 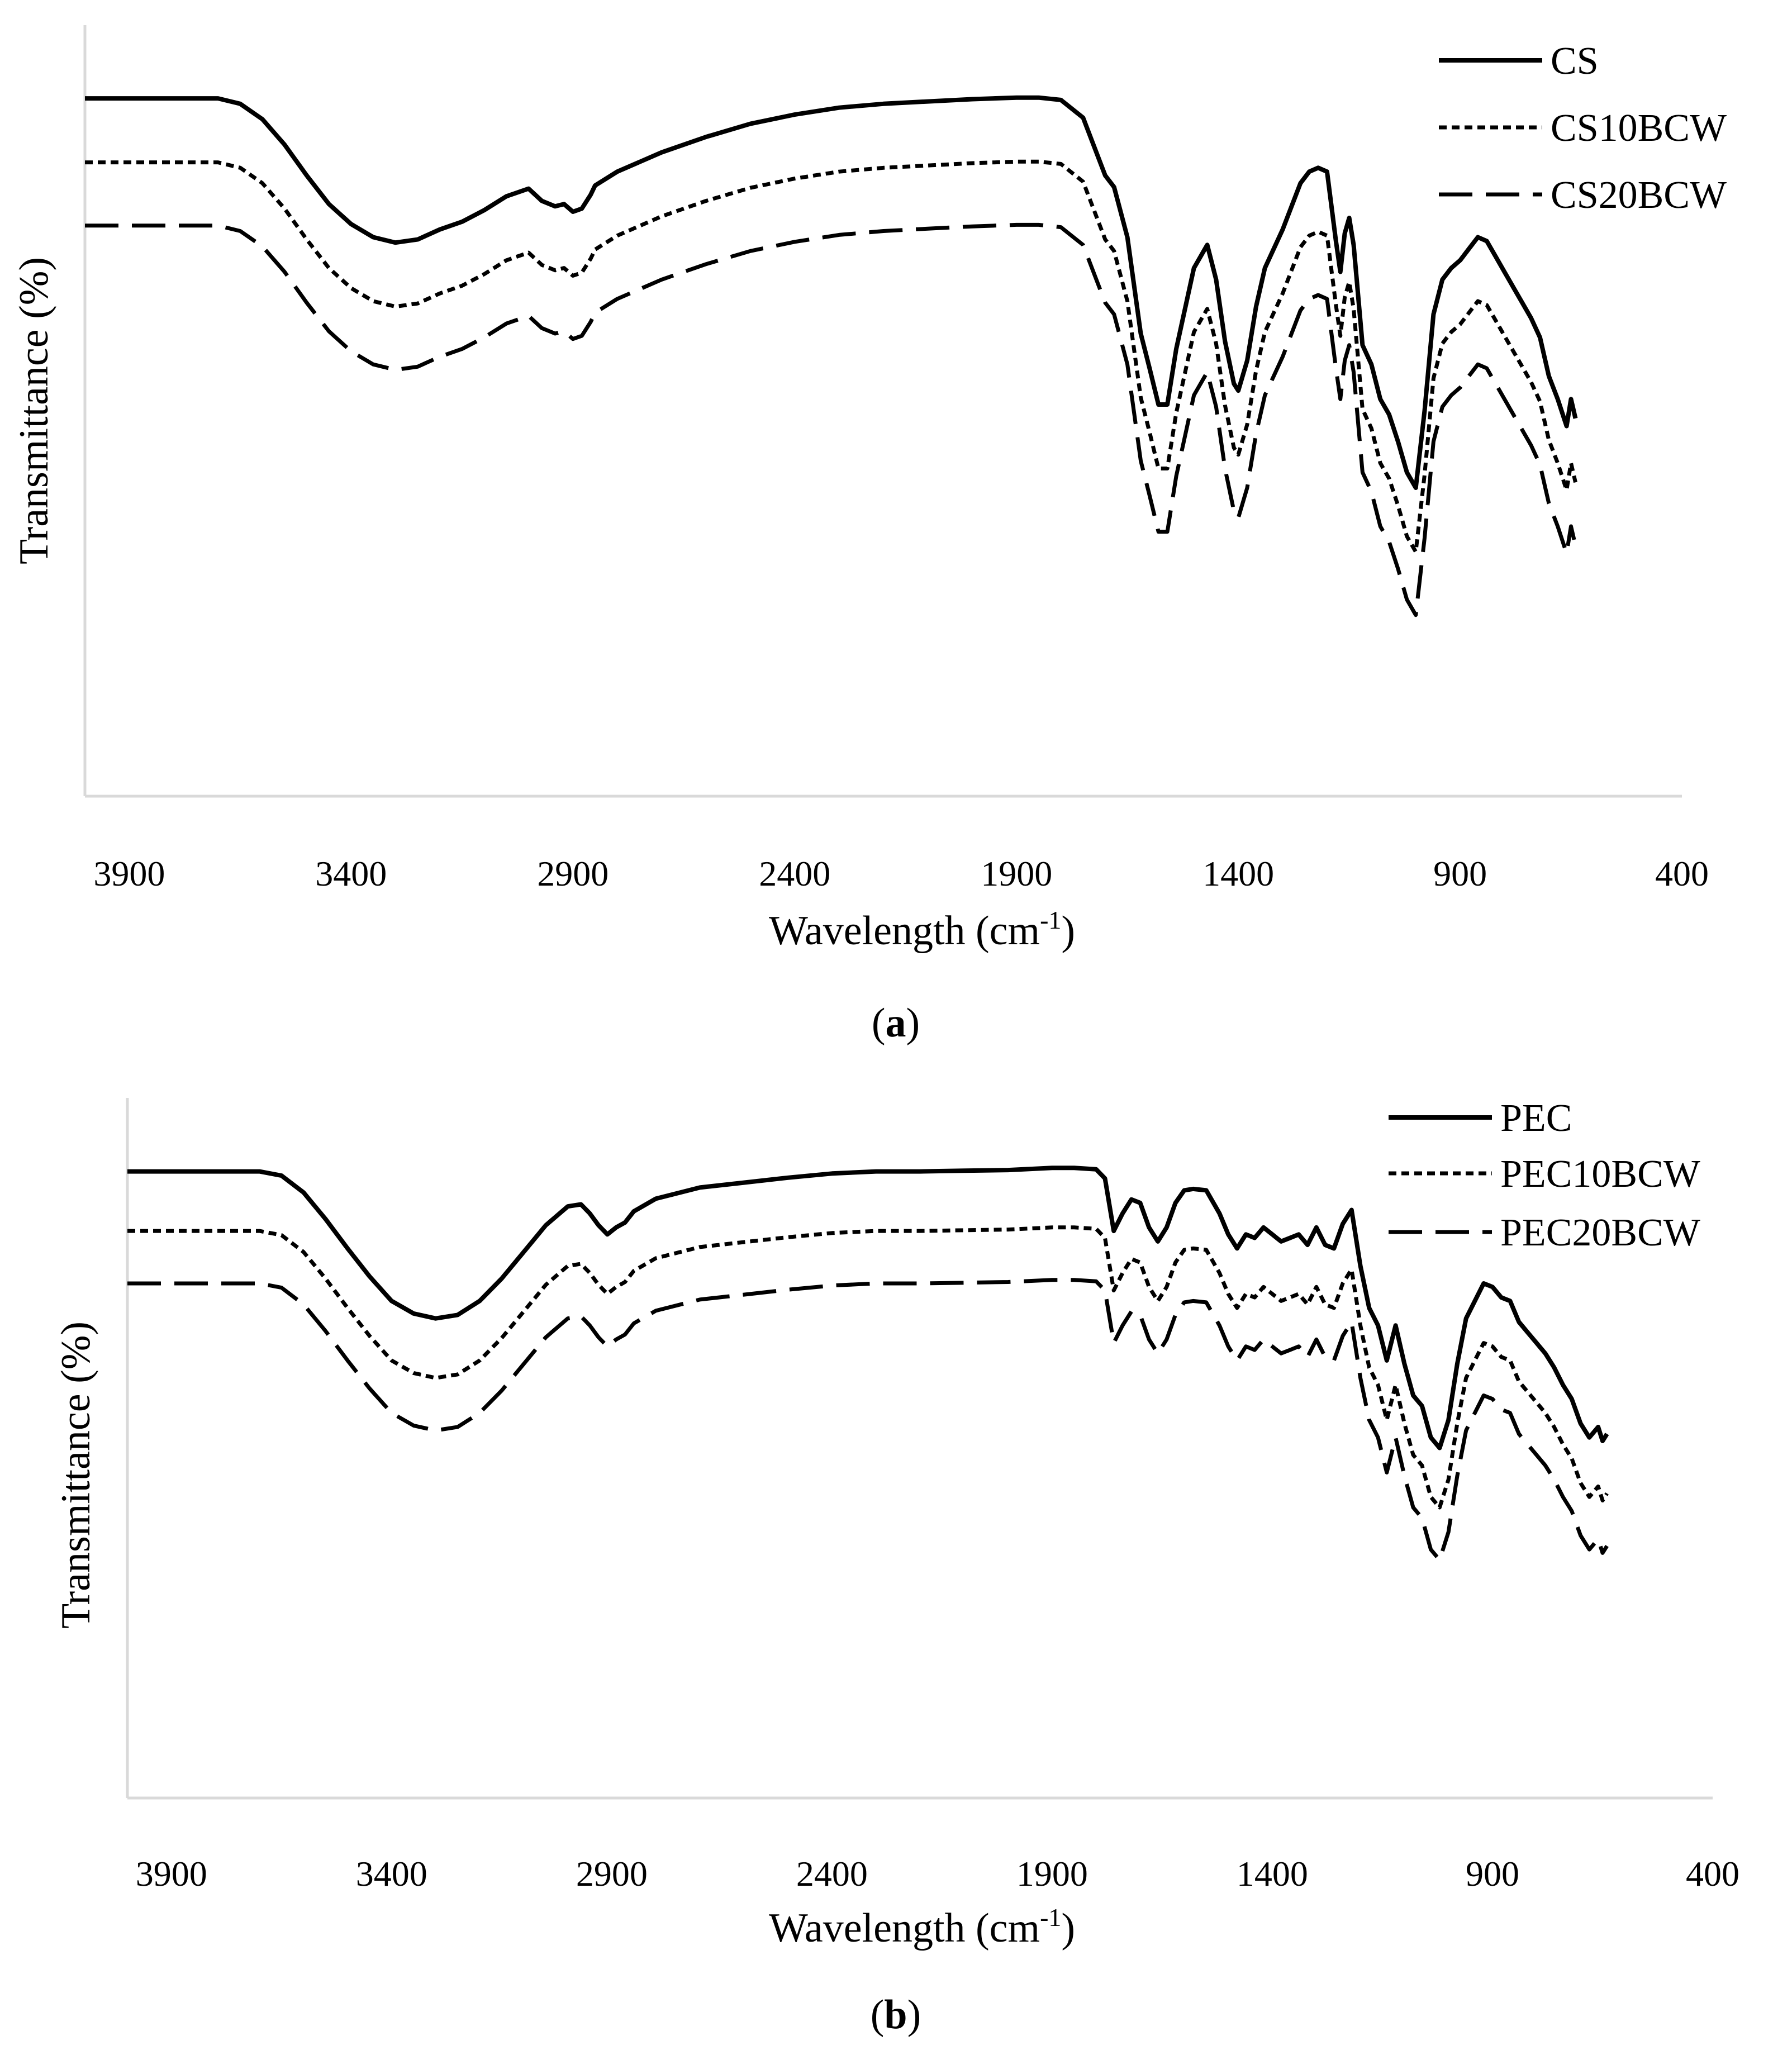 What do you see at coordinates (1600, 1174) in the screenshot?
I see `legend-label-pec10bcw: PEC10BCW` at bounding box center [1600, 1174].